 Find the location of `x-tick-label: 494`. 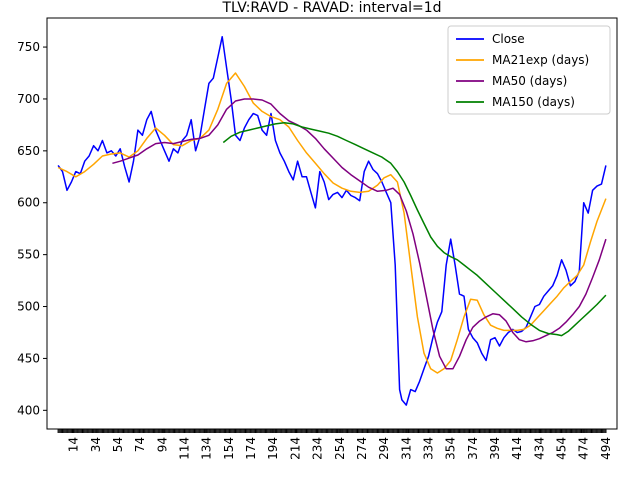

x-tick-label: 494 is located at coordinates (606, 448).